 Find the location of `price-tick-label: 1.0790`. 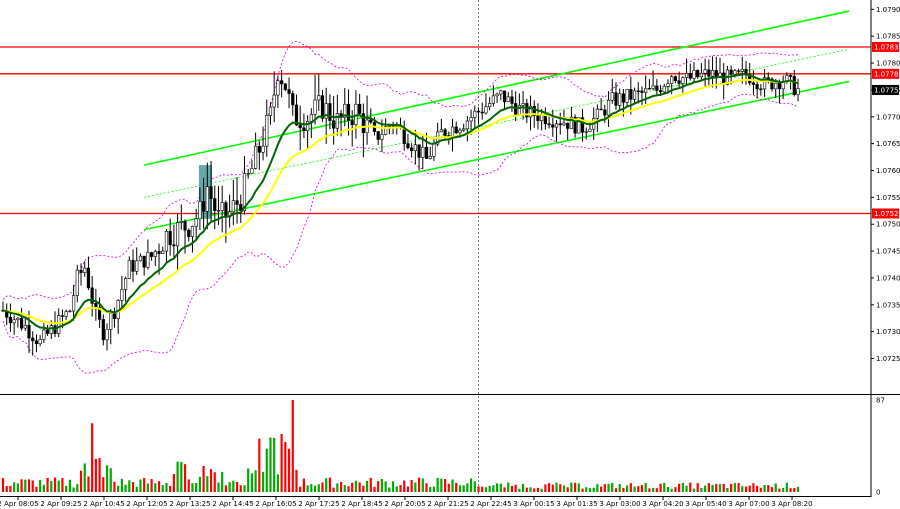

price-tick-label: 1.0790 is located at coordinates (888, 10).